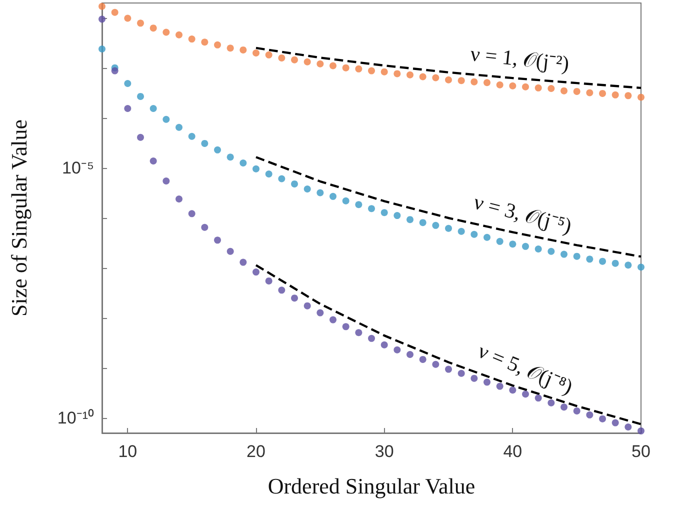  Describe the element at coordinates (384, 451) in the screenshot. I see `x-tick-label: 30` at that location.